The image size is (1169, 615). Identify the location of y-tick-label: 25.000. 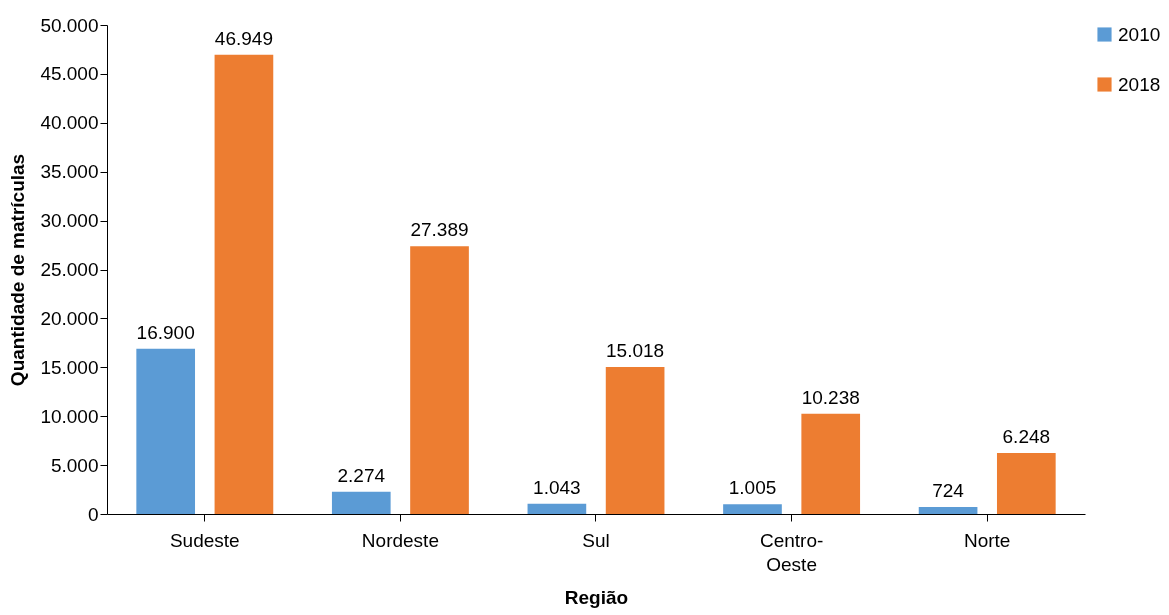
(69, 269).